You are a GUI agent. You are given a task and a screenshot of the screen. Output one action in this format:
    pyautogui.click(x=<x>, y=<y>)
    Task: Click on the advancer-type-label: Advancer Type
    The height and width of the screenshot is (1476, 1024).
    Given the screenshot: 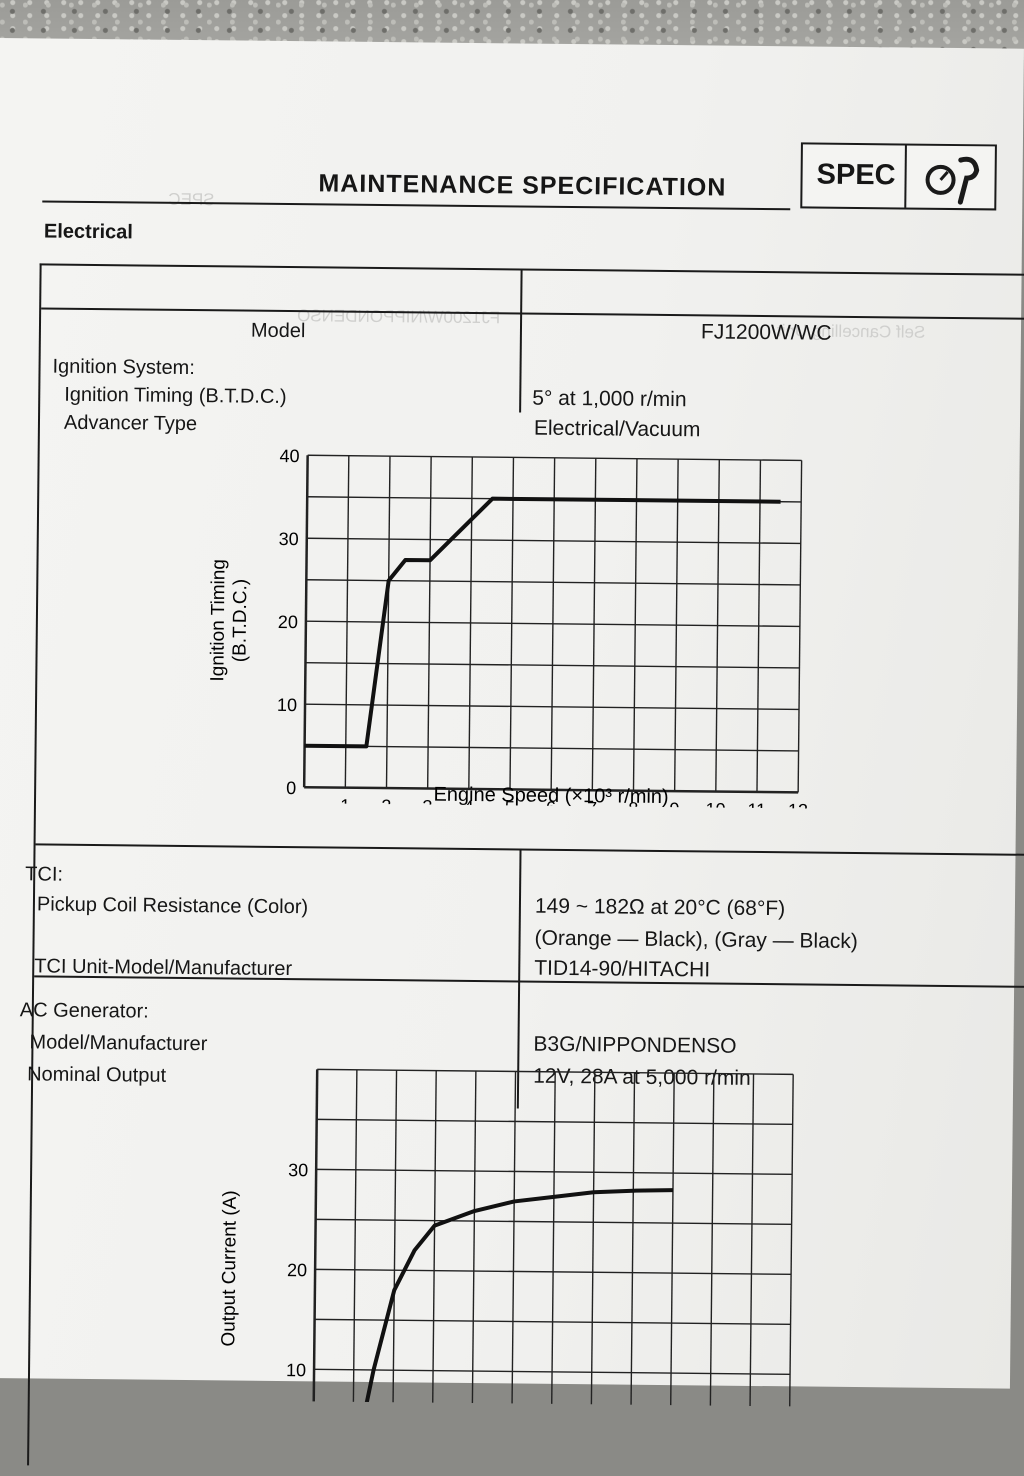 What is the action you would take?
    pyautogui.click(x=130, y=424)
    